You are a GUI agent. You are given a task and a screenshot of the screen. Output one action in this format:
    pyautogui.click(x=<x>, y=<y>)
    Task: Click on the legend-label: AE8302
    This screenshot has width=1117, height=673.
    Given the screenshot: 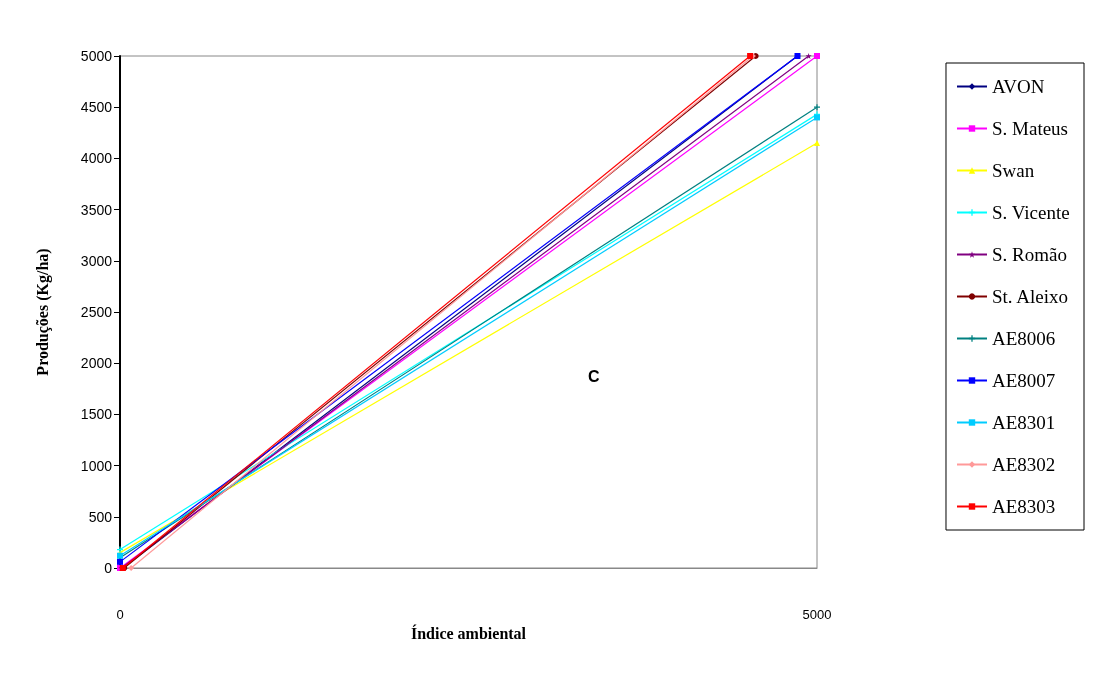 What is the action you would take?
    pyautogui.click(x=1024, y=464)
    